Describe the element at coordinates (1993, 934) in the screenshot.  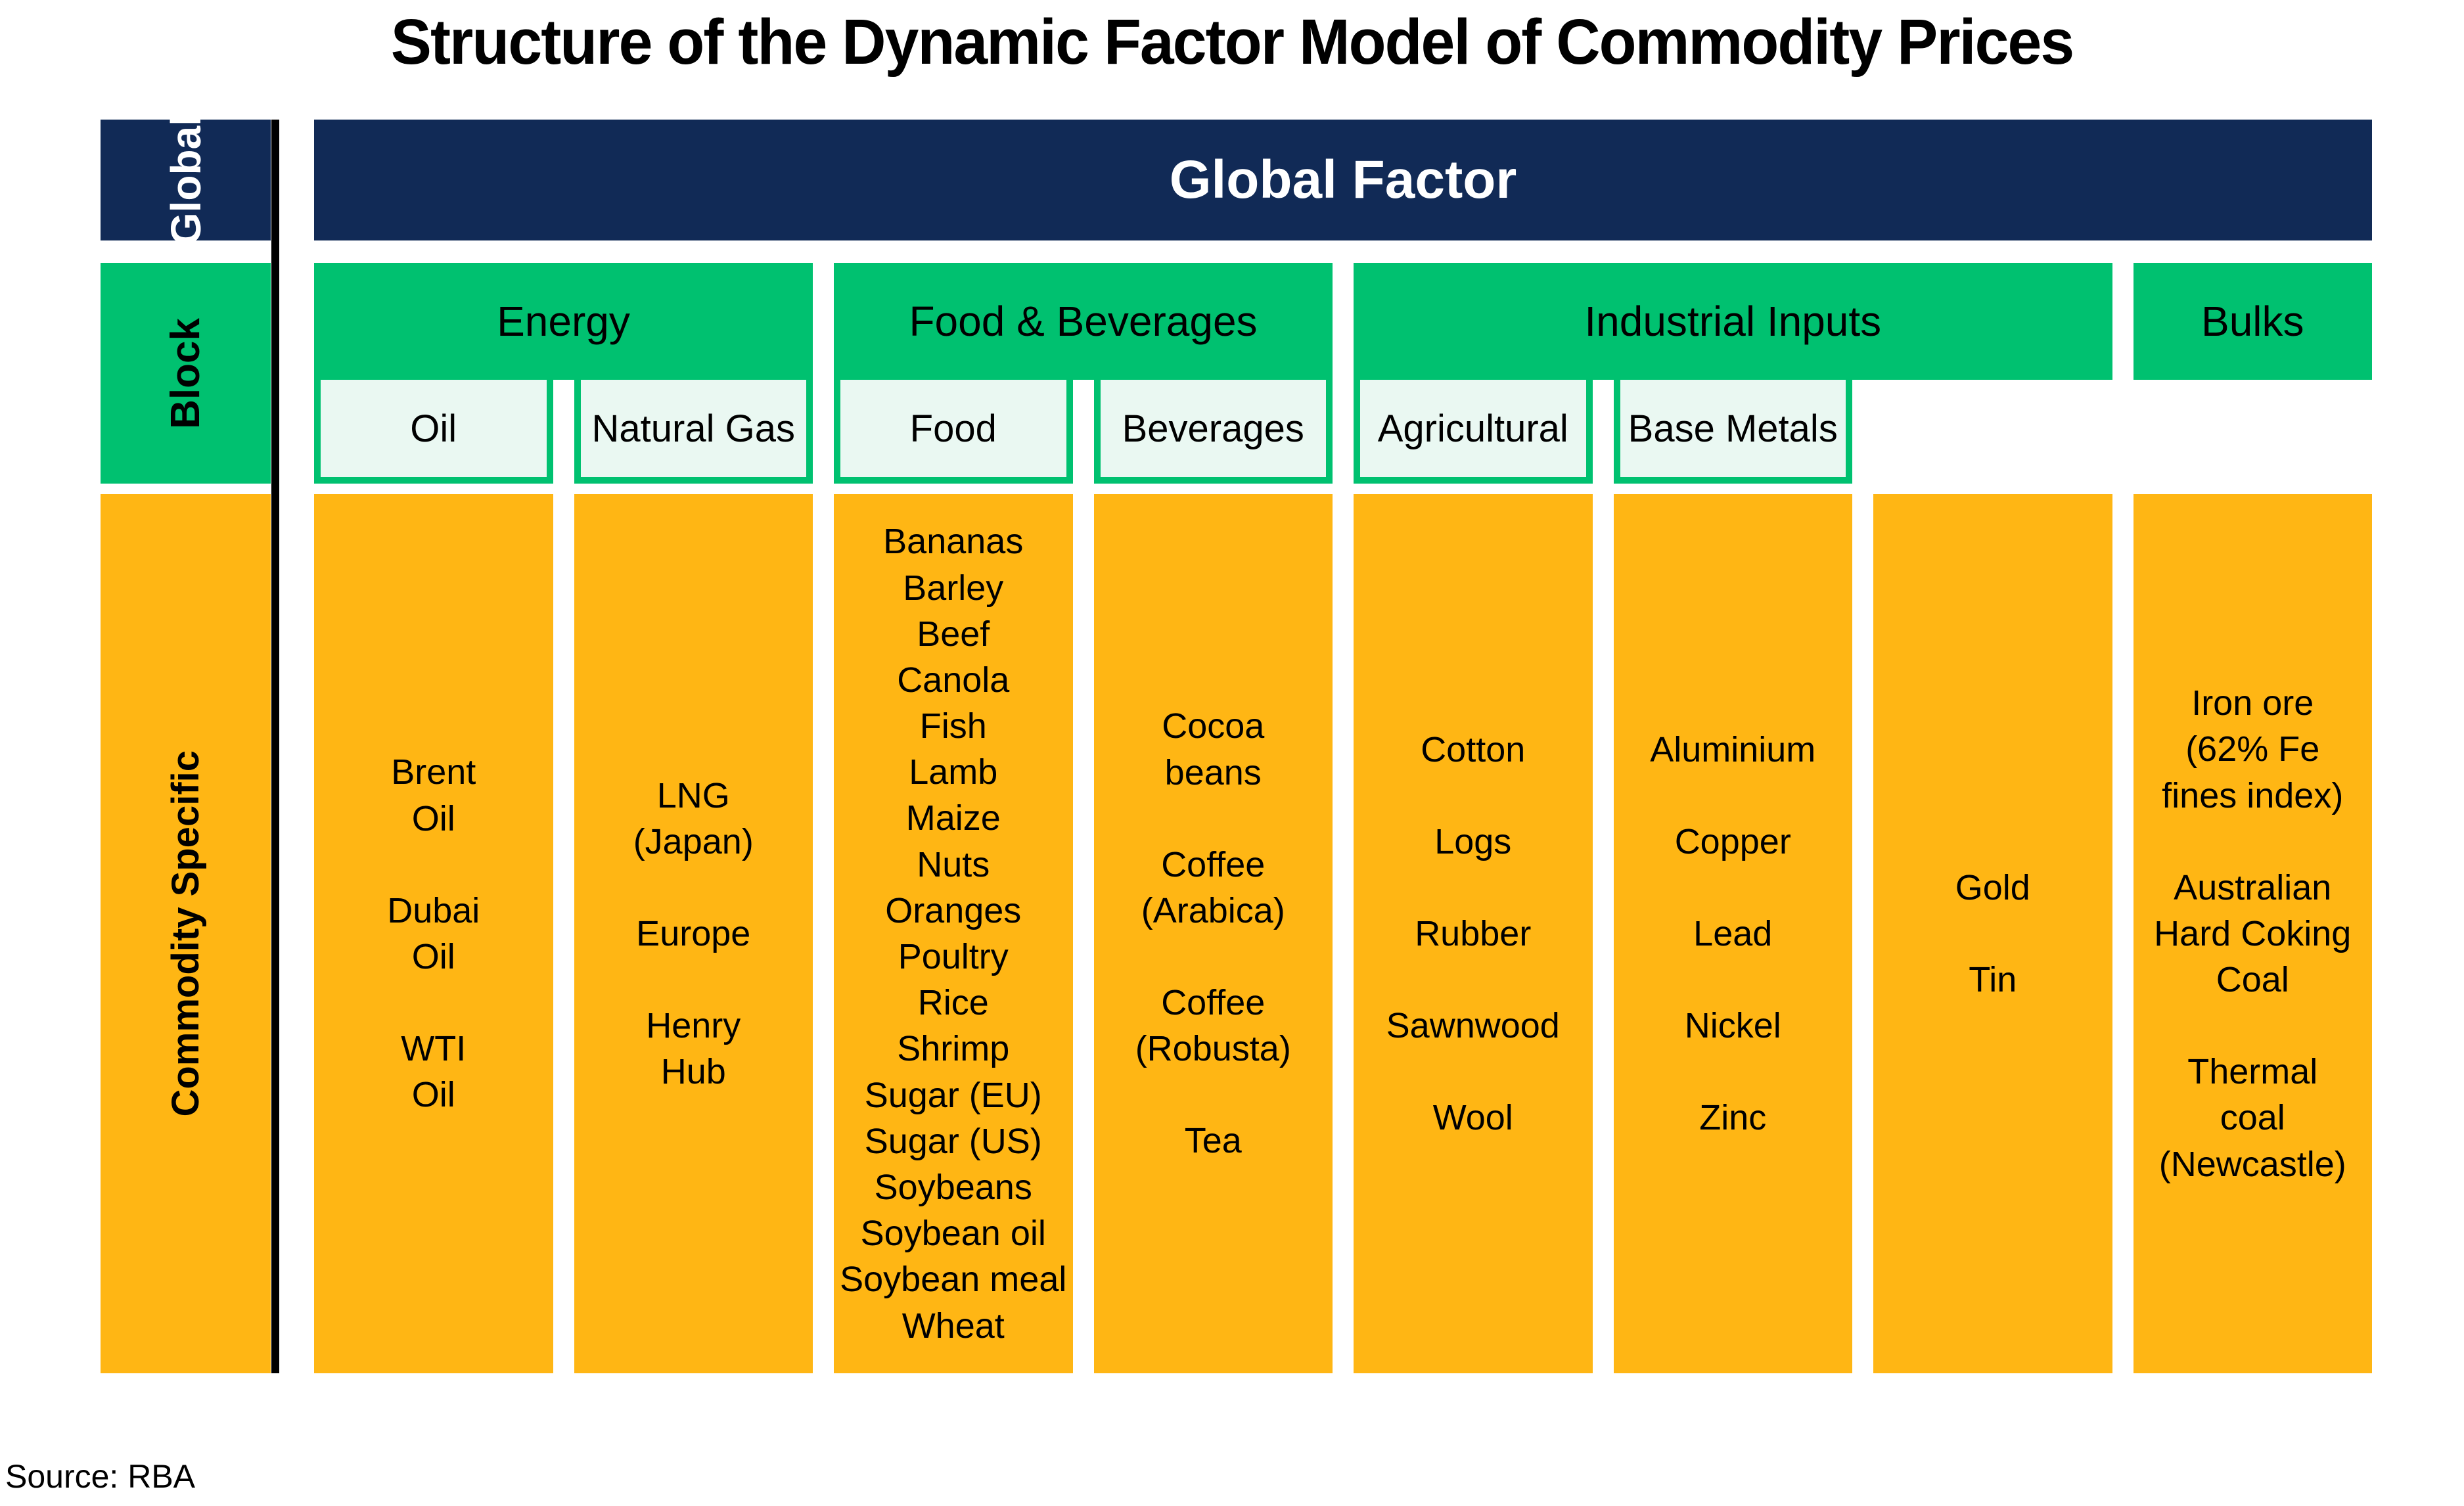
I see `commodity-column-gold-tin: Gold Tin` at that location.